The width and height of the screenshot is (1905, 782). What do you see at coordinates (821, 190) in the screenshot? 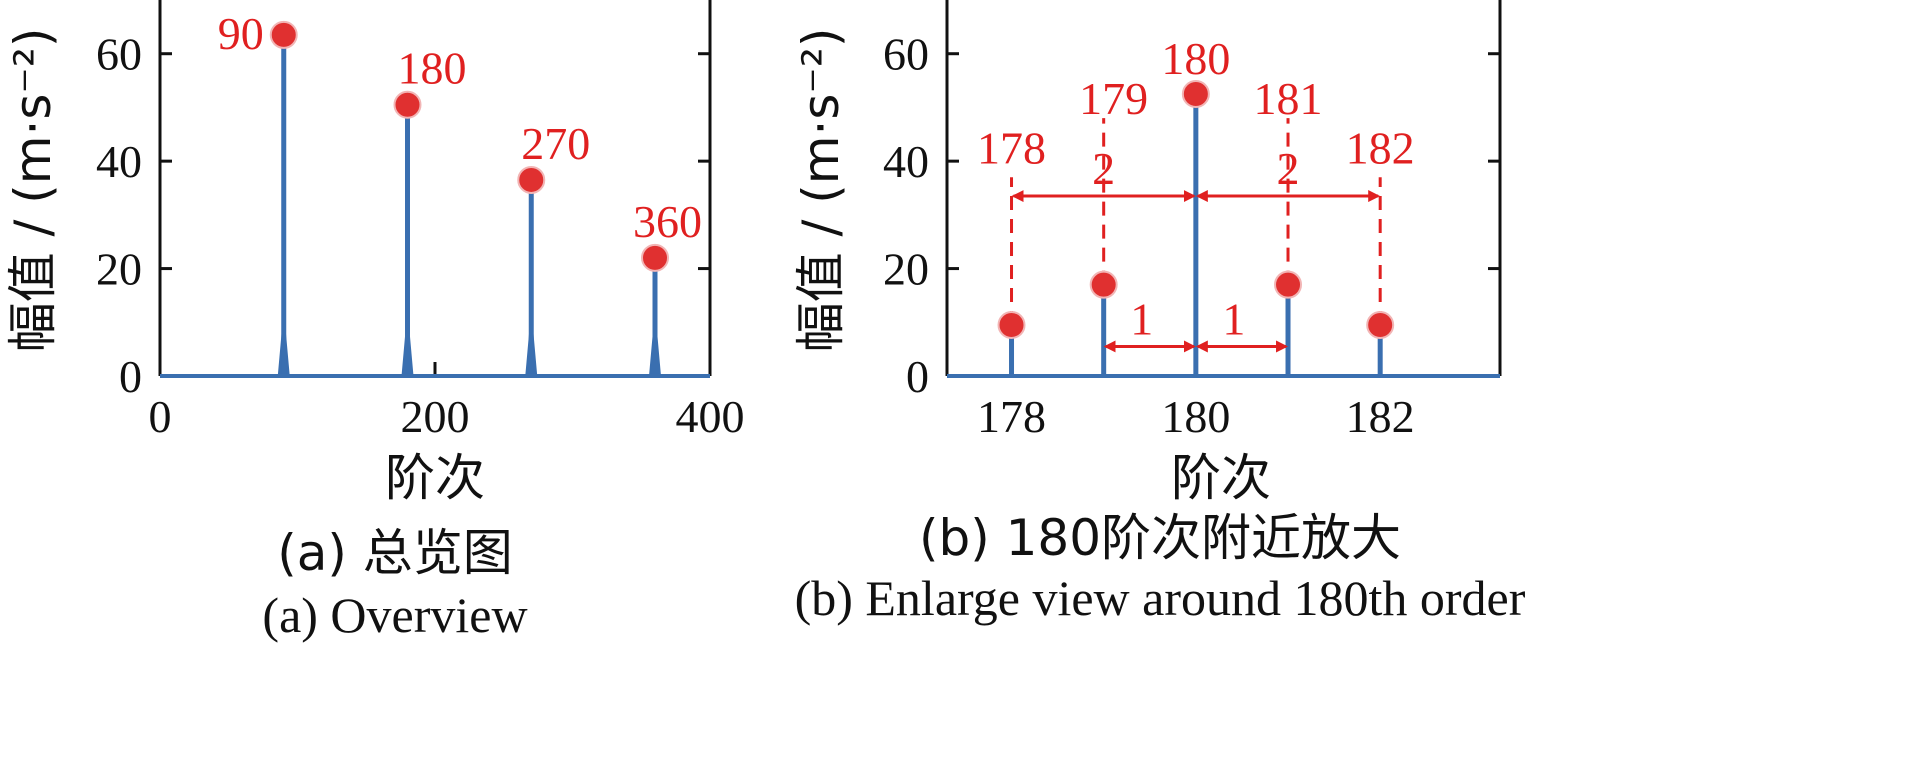
I see `panel-b-y-axis-title: 幅值 / (m·s⁻²)` at bounding box center [821, 190].